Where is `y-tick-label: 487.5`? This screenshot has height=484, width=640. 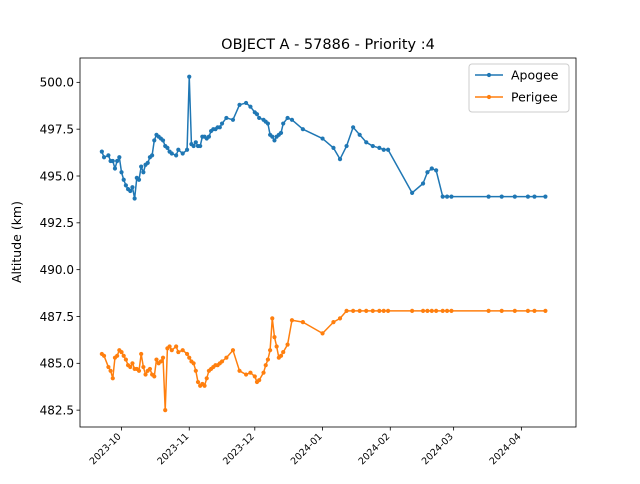 y-tick-label: 487.5 is located at coordinates (57, 317).